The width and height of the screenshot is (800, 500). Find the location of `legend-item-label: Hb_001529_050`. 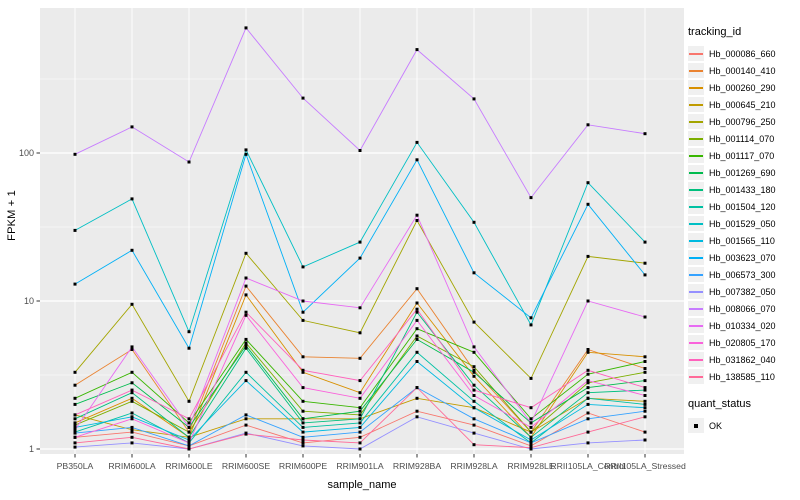

legend-item-label: Hb_001529_050 is located at coordinates (742, 223).